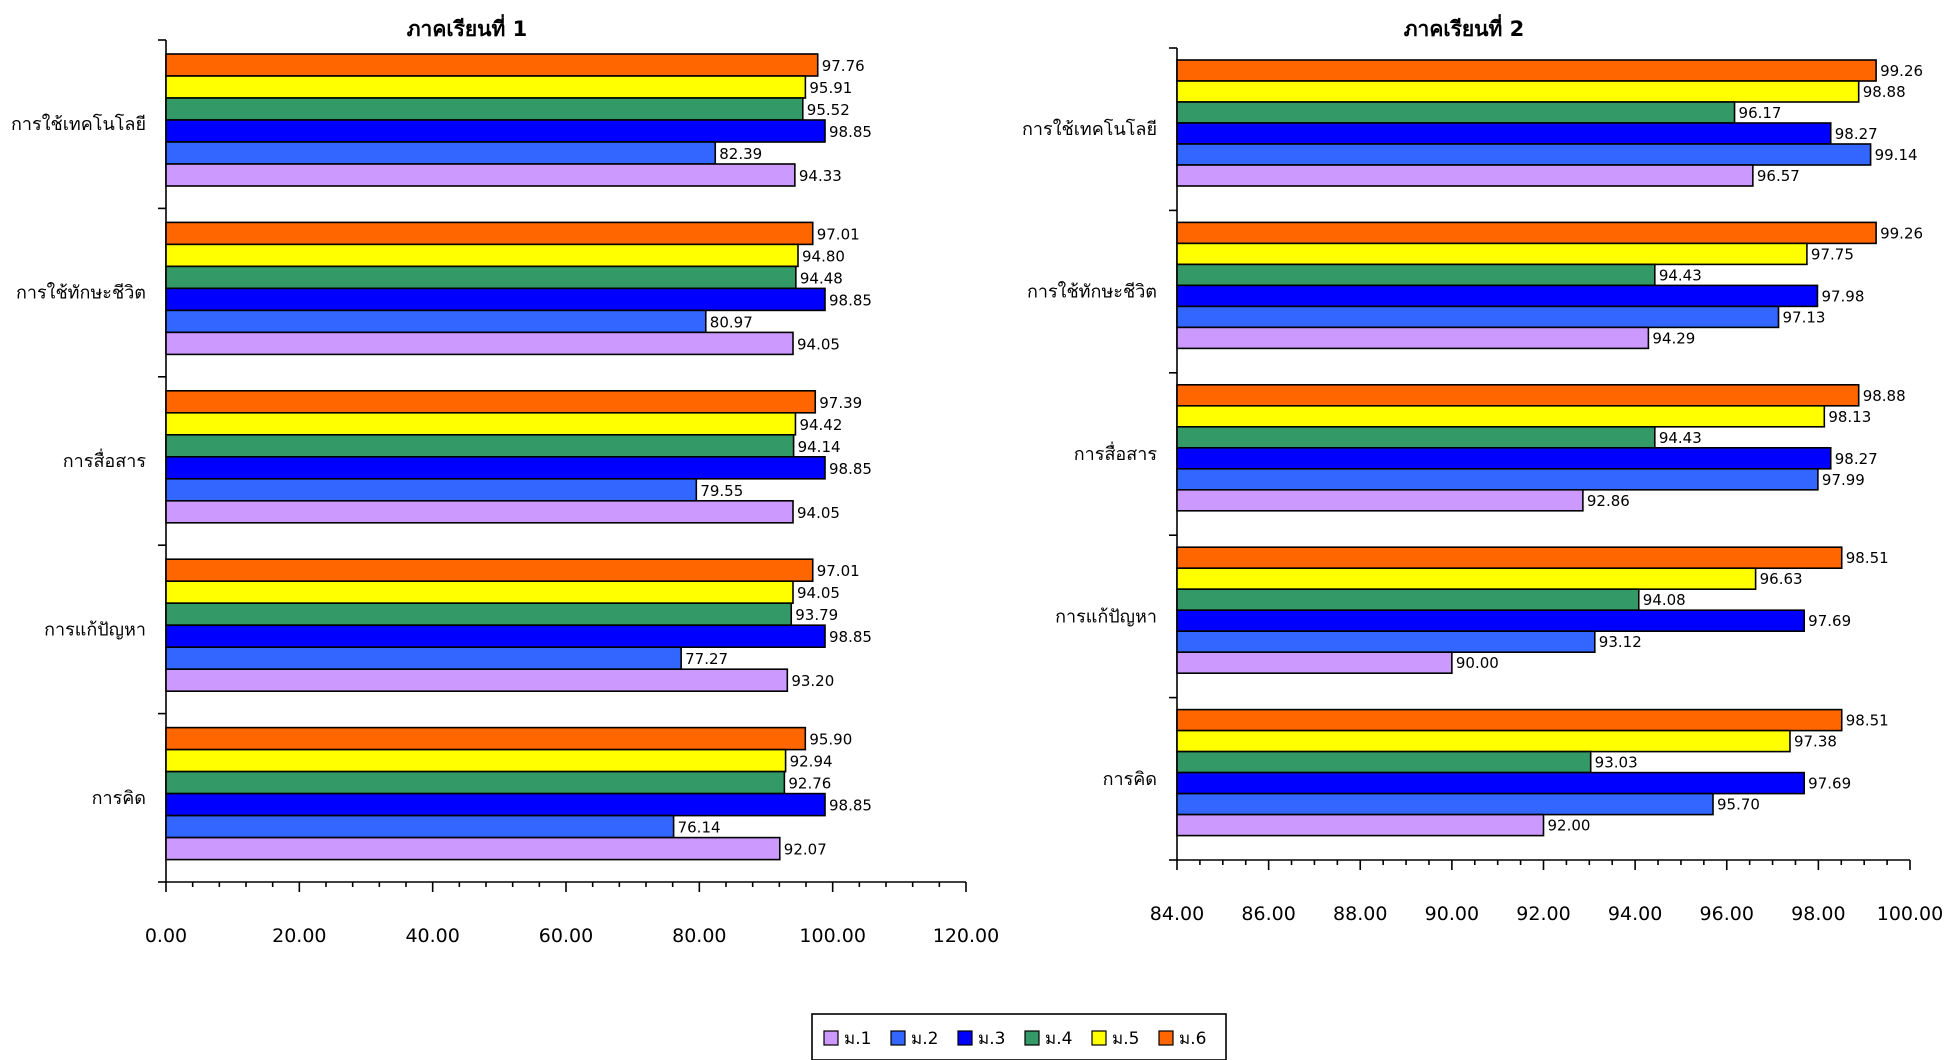 This screenshot has height=1060, width=1958. Describe the element at coordinates (1543, 914) in the screenshot. I see `x-tick-label: 92.00` at that location.